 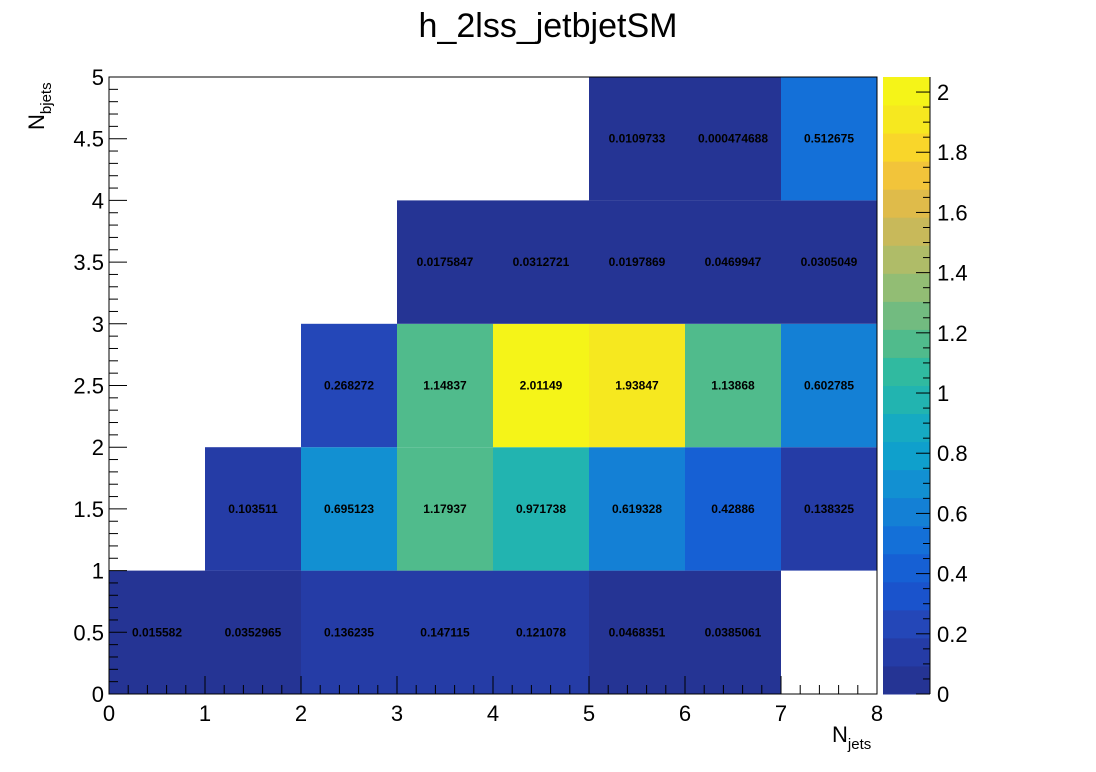 I want to click on y-tick-label: 2.5, so click(x=88, y=386).